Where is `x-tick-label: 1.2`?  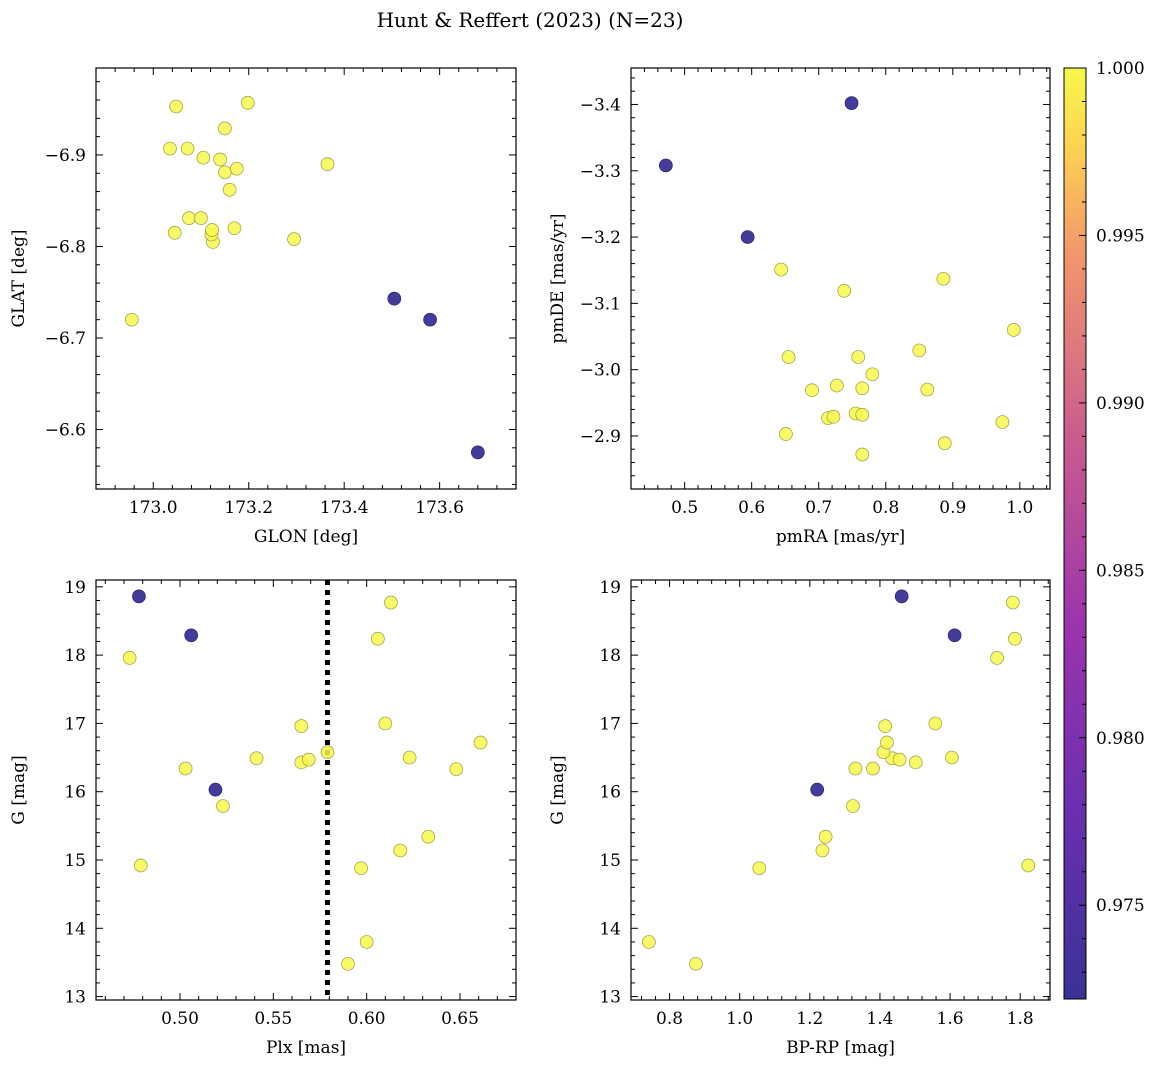
x-tick-label: 1.2 is located at coordinates (809, 1019).